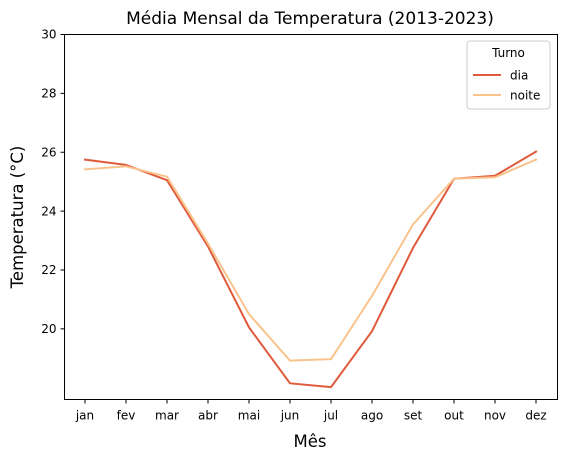 The image size is (568, 462). What do you see at coordinates (48, 152) in the screenshot?
I see `y-tick-label: 26` at bounding box center [48, 152].